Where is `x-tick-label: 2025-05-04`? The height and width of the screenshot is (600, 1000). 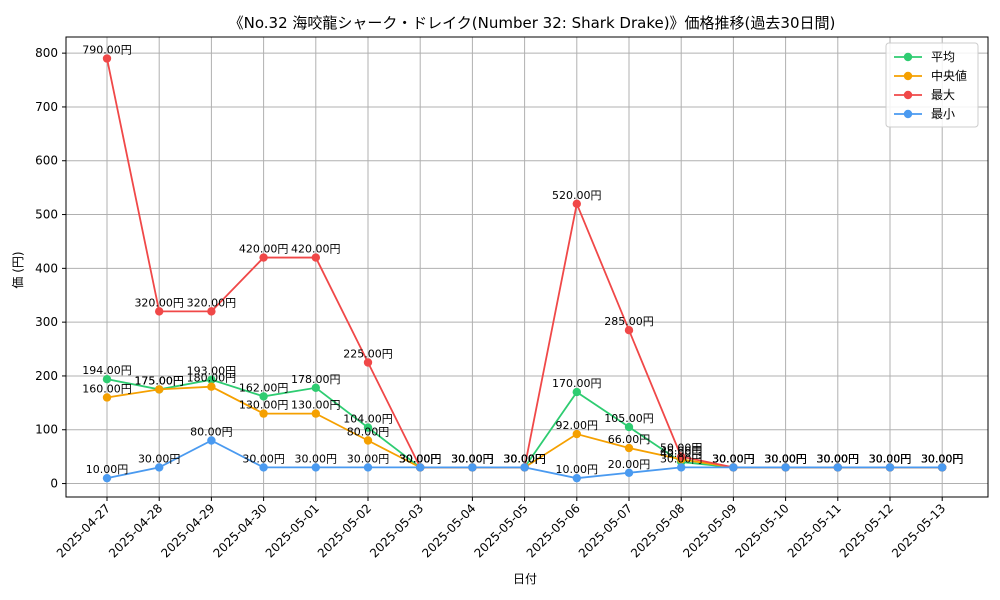 x-tick-label: 2025-05-04 is located at coordinates (448, 530).